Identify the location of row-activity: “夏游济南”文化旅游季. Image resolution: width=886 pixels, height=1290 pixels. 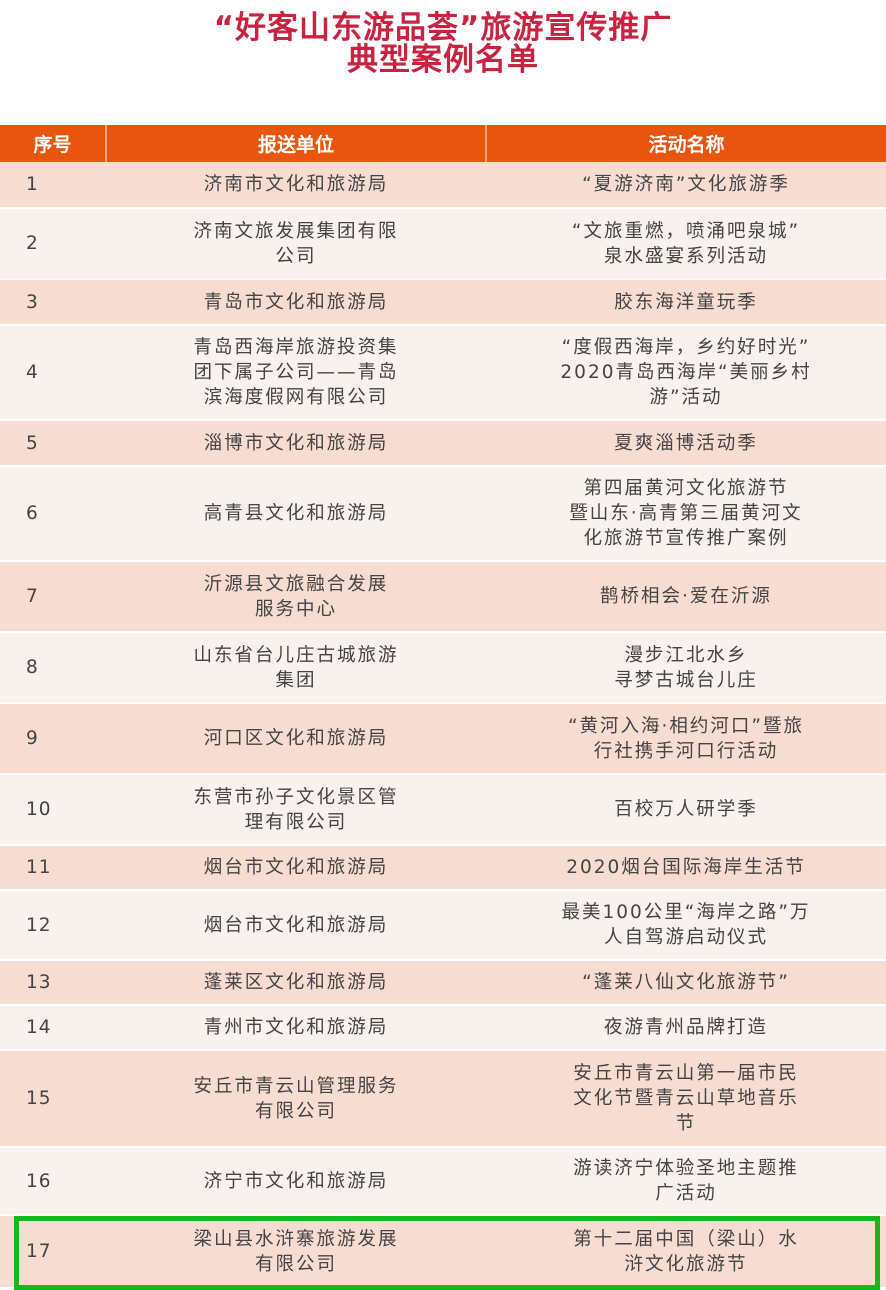
(686, 185).